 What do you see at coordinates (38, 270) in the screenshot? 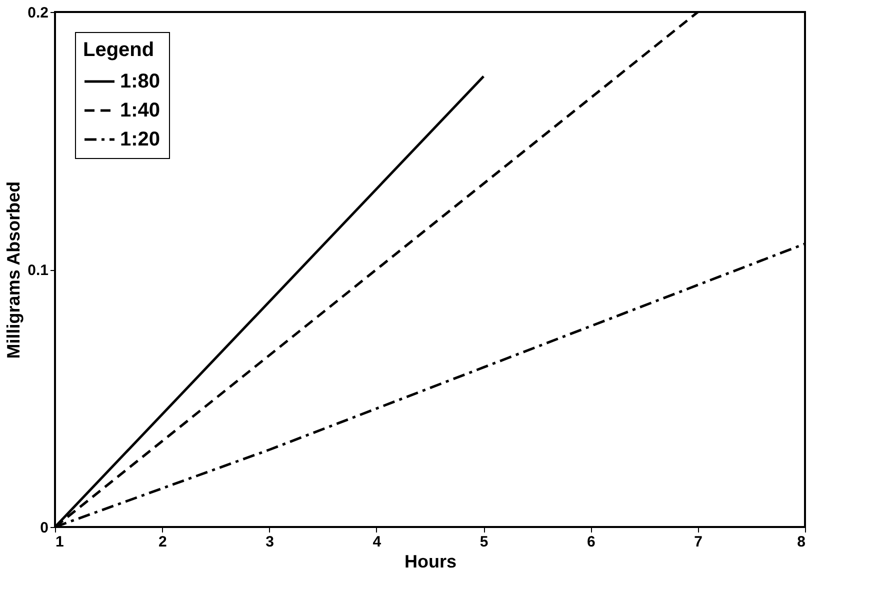
I see `y-tick-label: 0.1` at bounding box center [38, 270].